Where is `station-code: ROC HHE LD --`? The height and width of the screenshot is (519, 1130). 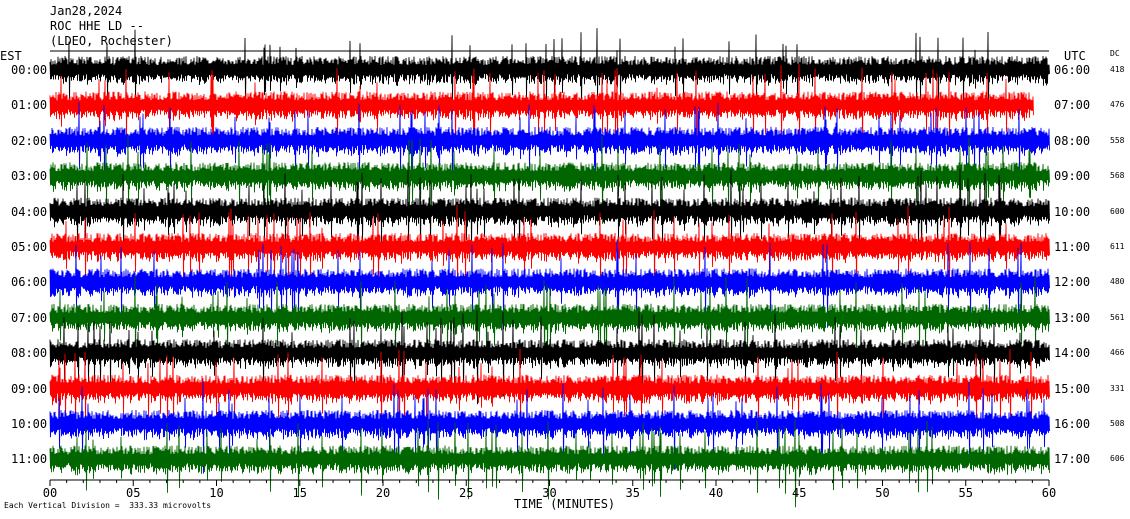
station-code: ROC HHE LD -- is located at coordinates (97, 26).